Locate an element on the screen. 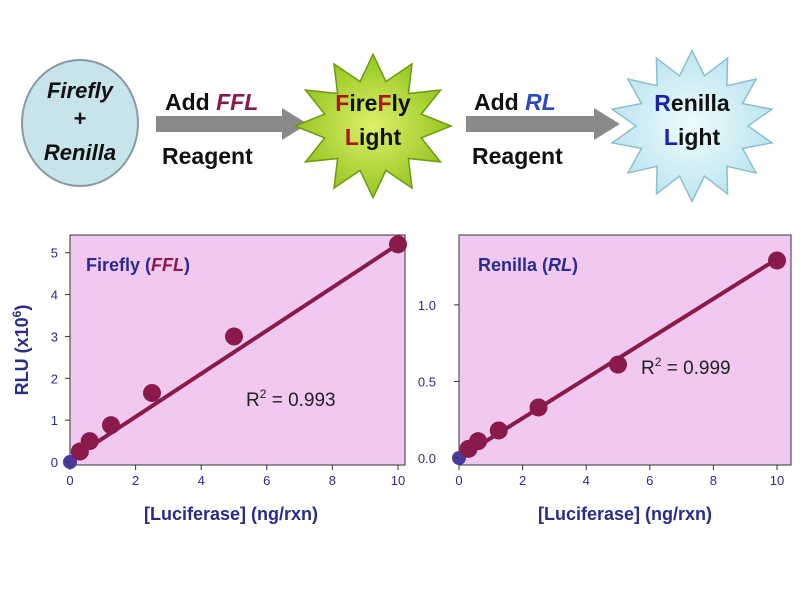  firefly-light-burst: FireFly Light is located at coordinates (373, 126).